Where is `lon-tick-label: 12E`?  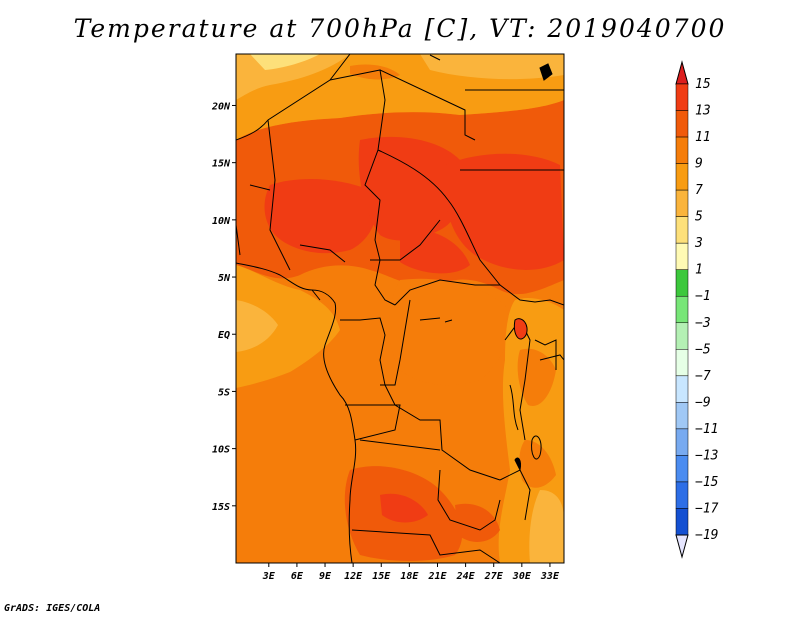 lon-tick-label: 12E is located at coordinates (353, 576).